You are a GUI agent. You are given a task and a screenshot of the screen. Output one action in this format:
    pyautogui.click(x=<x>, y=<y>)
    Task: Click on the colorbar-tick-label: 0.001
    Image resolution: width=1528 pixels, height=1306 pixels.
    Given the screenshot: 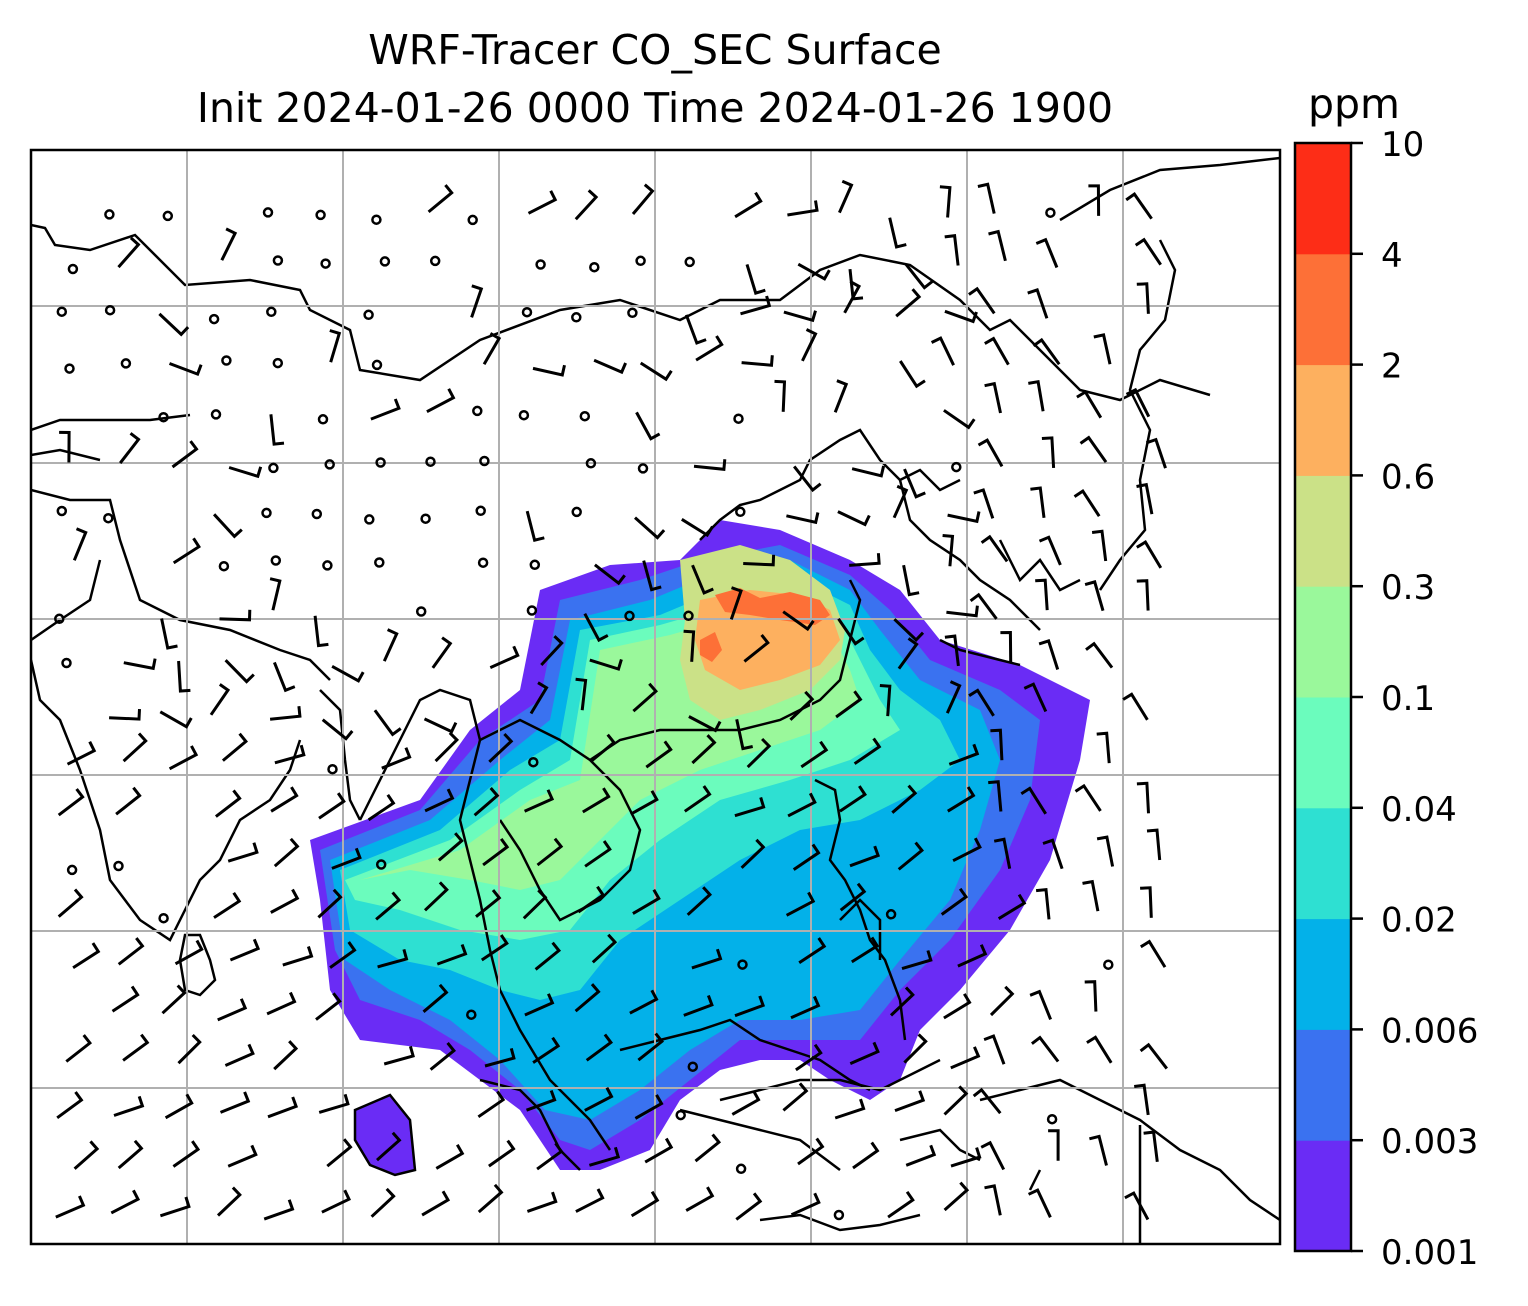 What is the action you would take?
    pyautogui.click(x=1429, y=1253)
    